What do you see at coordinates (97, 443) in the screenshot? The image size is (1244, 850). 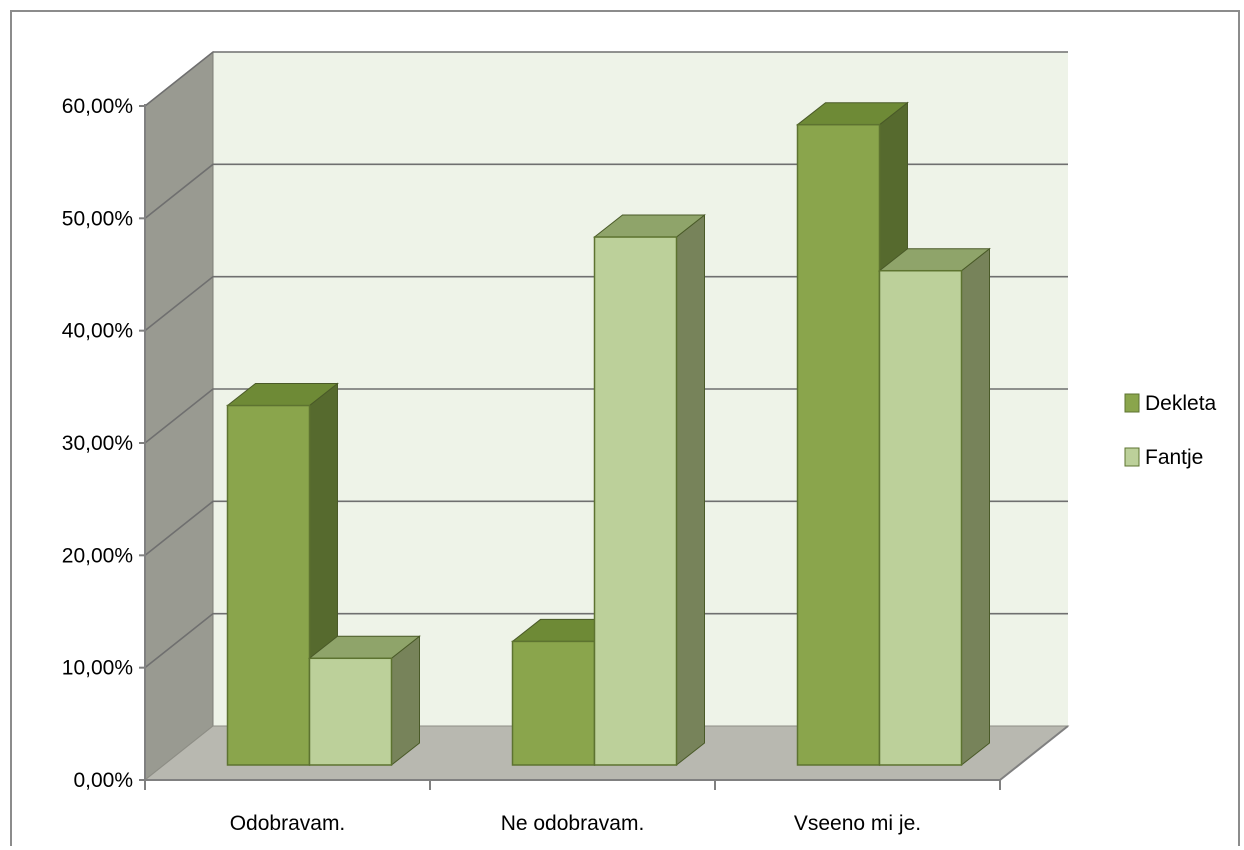 I see `y-tick-label: 30,00%` at bounding box center [97, 443].